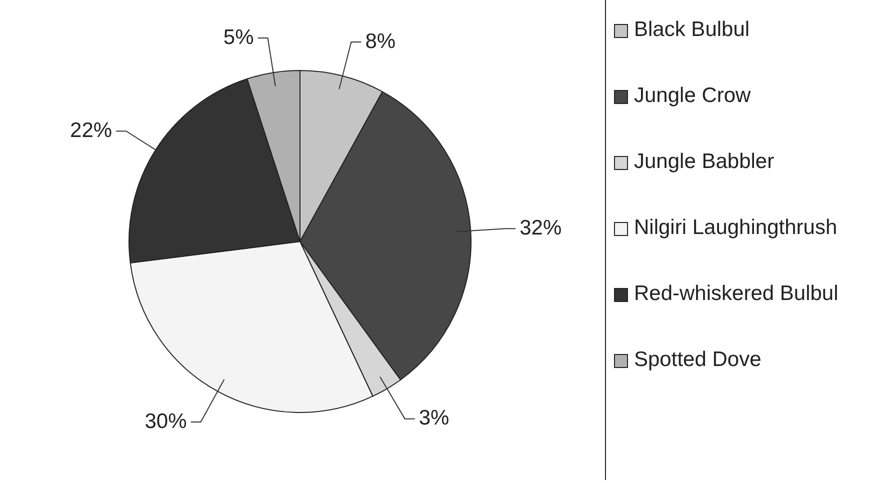 The width and height of the screenshot is (889, 483). Describe the element at coordinates (380, 41) in the screenshot. I see `data-label: 8%` at that location.